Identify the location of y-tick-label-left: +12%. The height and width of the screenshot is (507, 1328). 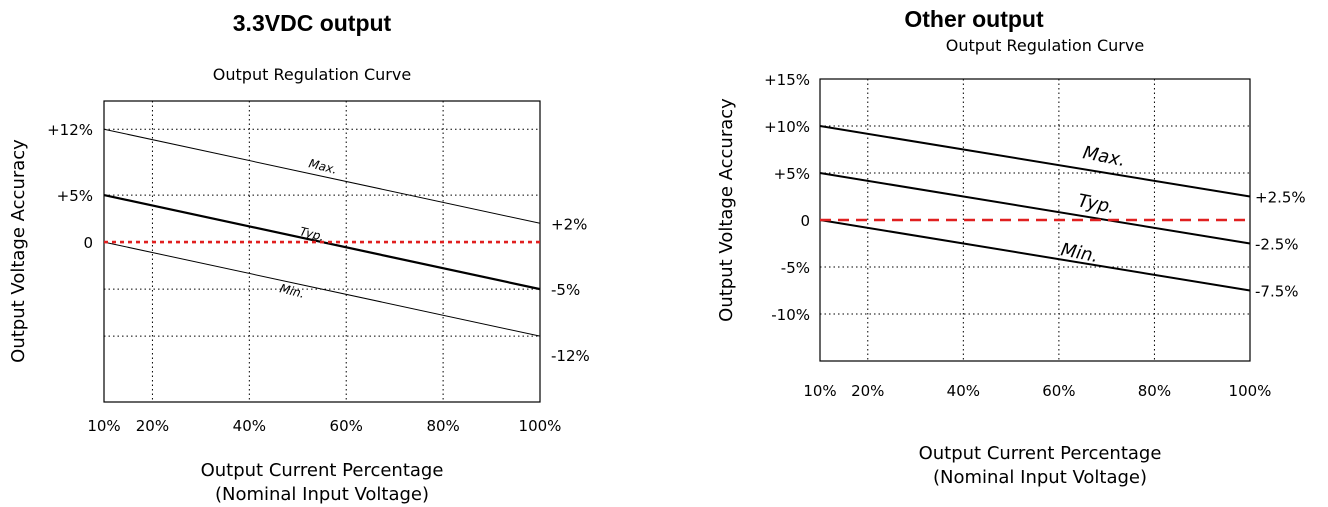
(70, 130).